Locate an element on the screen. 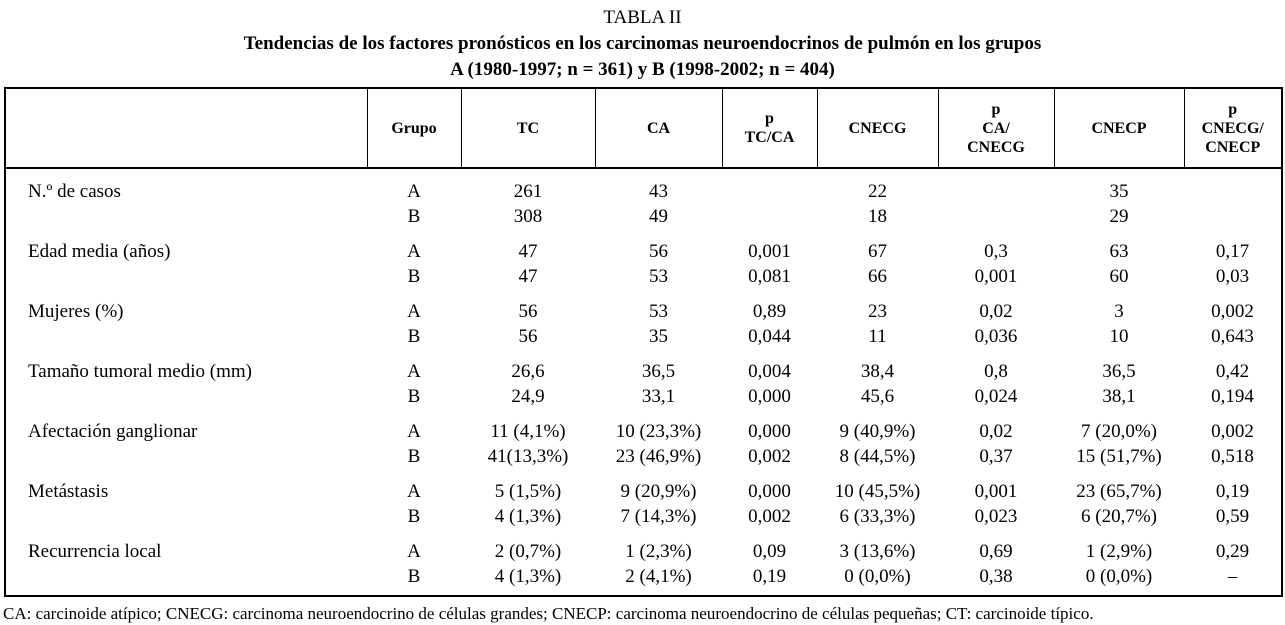  cell-value: 0,036 is located at coordinates (996, 336).